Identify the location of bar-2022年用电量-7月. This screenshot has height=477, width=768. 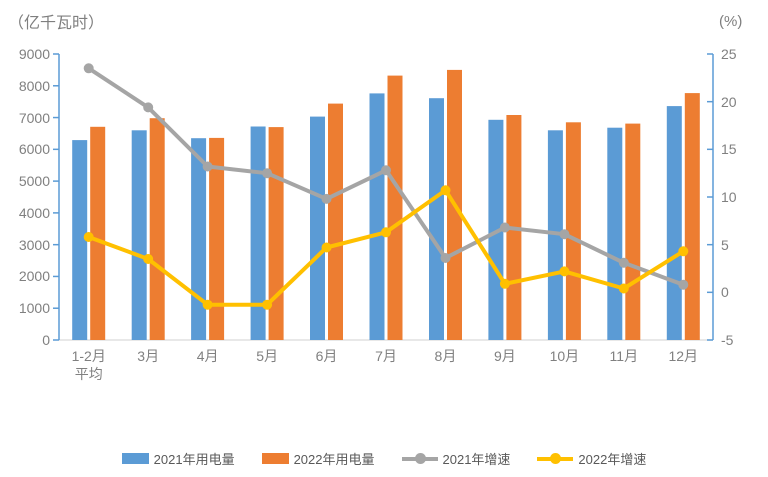
(395, 207).